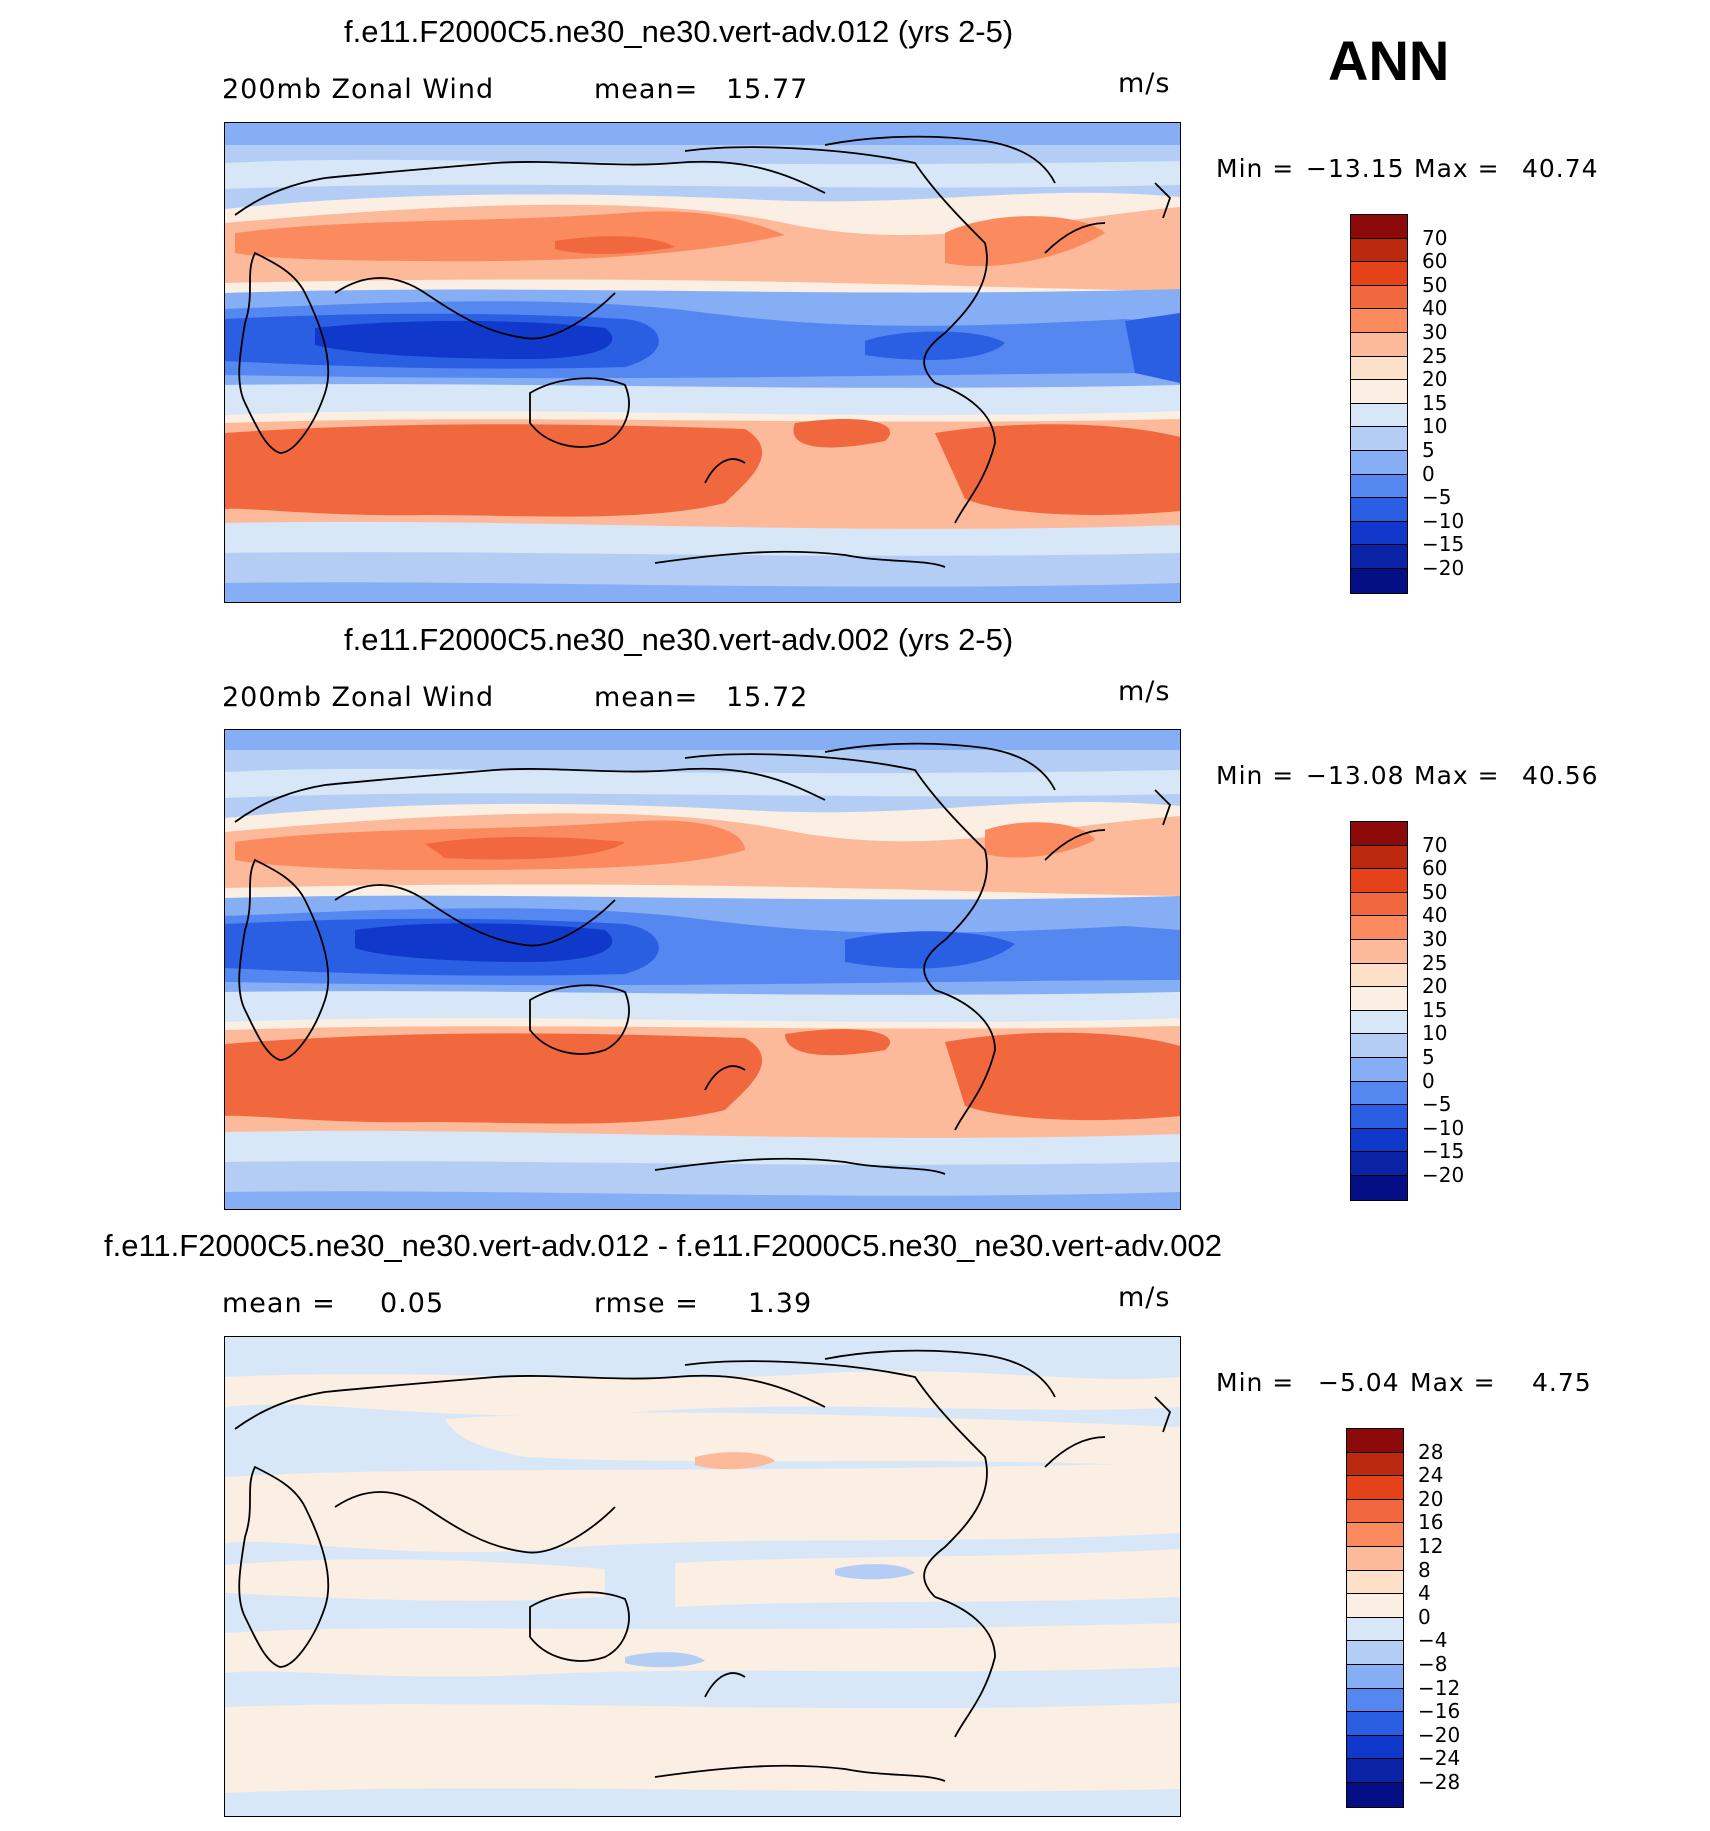  I want to click on colorbar-label: 4, so click(1424, 1593).